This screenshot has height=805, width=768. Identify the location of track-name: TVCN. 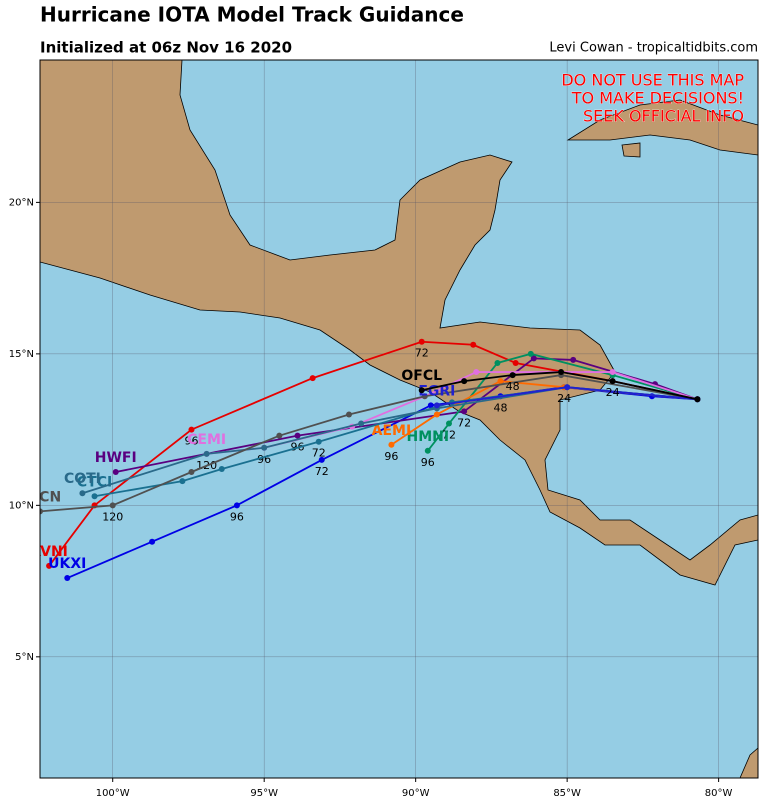
(40, 497).